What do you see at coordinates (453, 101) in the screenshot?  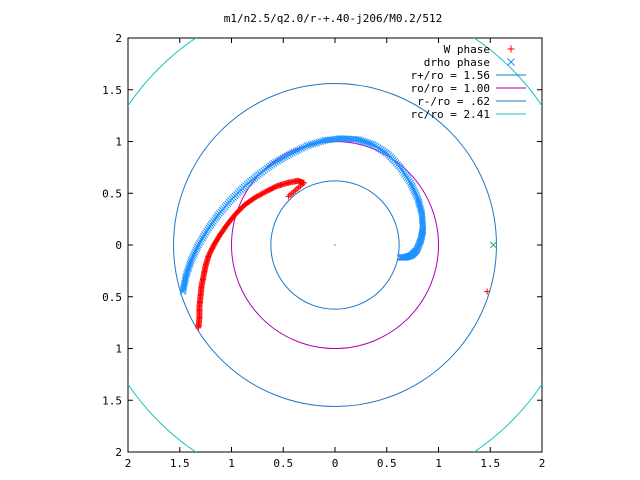 I see `legend-label-4: r-/ro = .62` at bounding box center [453, 101].